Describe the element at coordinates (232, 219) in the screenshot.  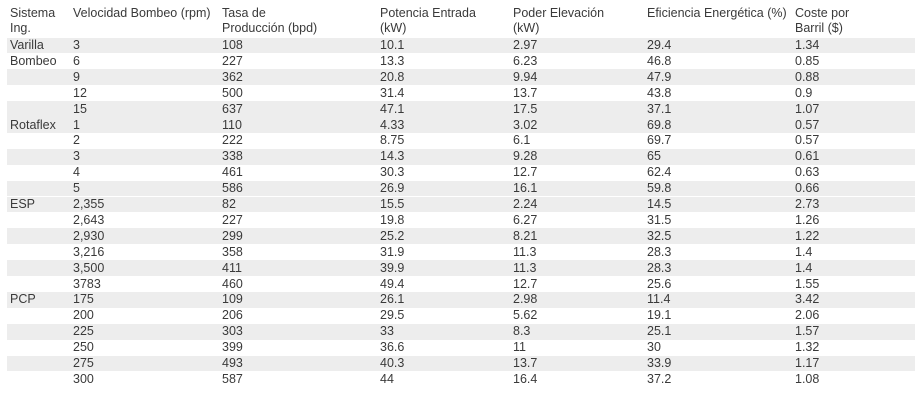
I see `table-cell: 227` at that location.